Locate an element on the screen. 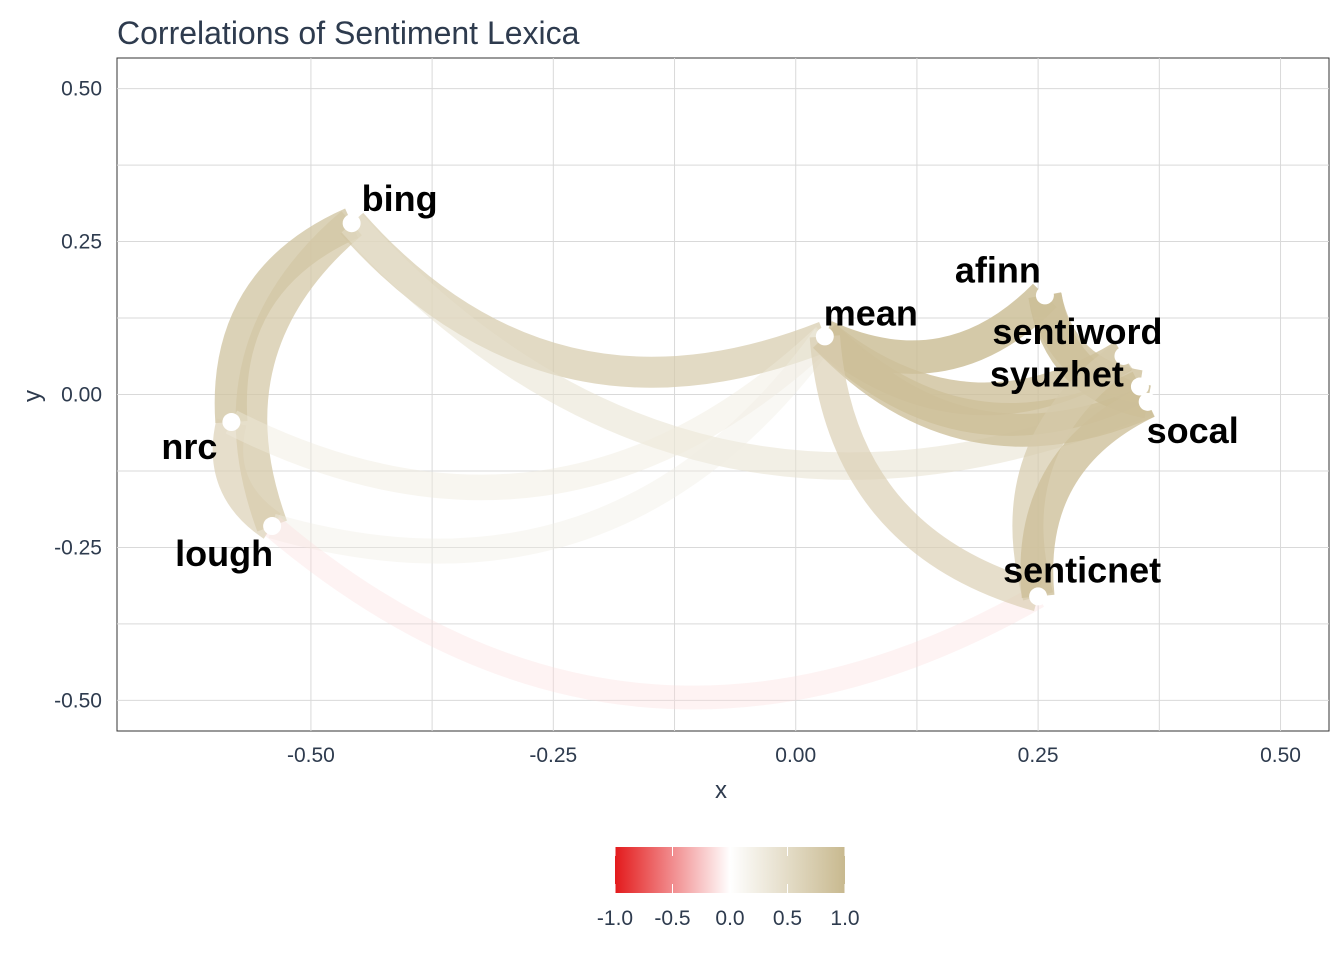  chart-title: Correlations of Sentiment Lexica is located at coordinates (348, 33).